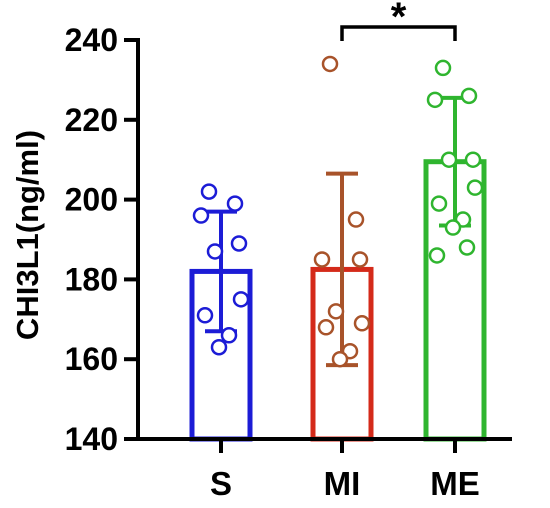  Describe the element at coordinates (91, 40) in the screenshot. I see `y-tick-label: 240` at that location.